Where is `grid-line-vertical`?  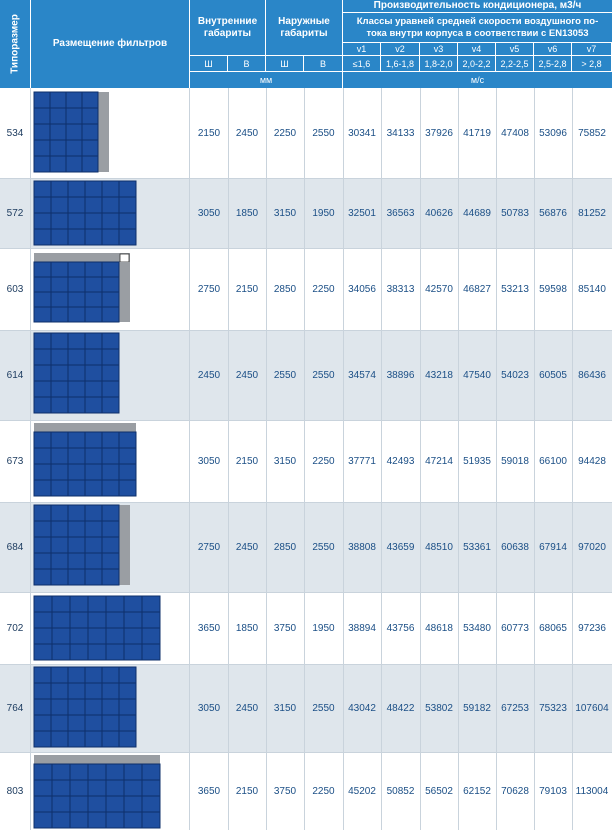
grid-line-vertical is located at coordinates (30, 459).